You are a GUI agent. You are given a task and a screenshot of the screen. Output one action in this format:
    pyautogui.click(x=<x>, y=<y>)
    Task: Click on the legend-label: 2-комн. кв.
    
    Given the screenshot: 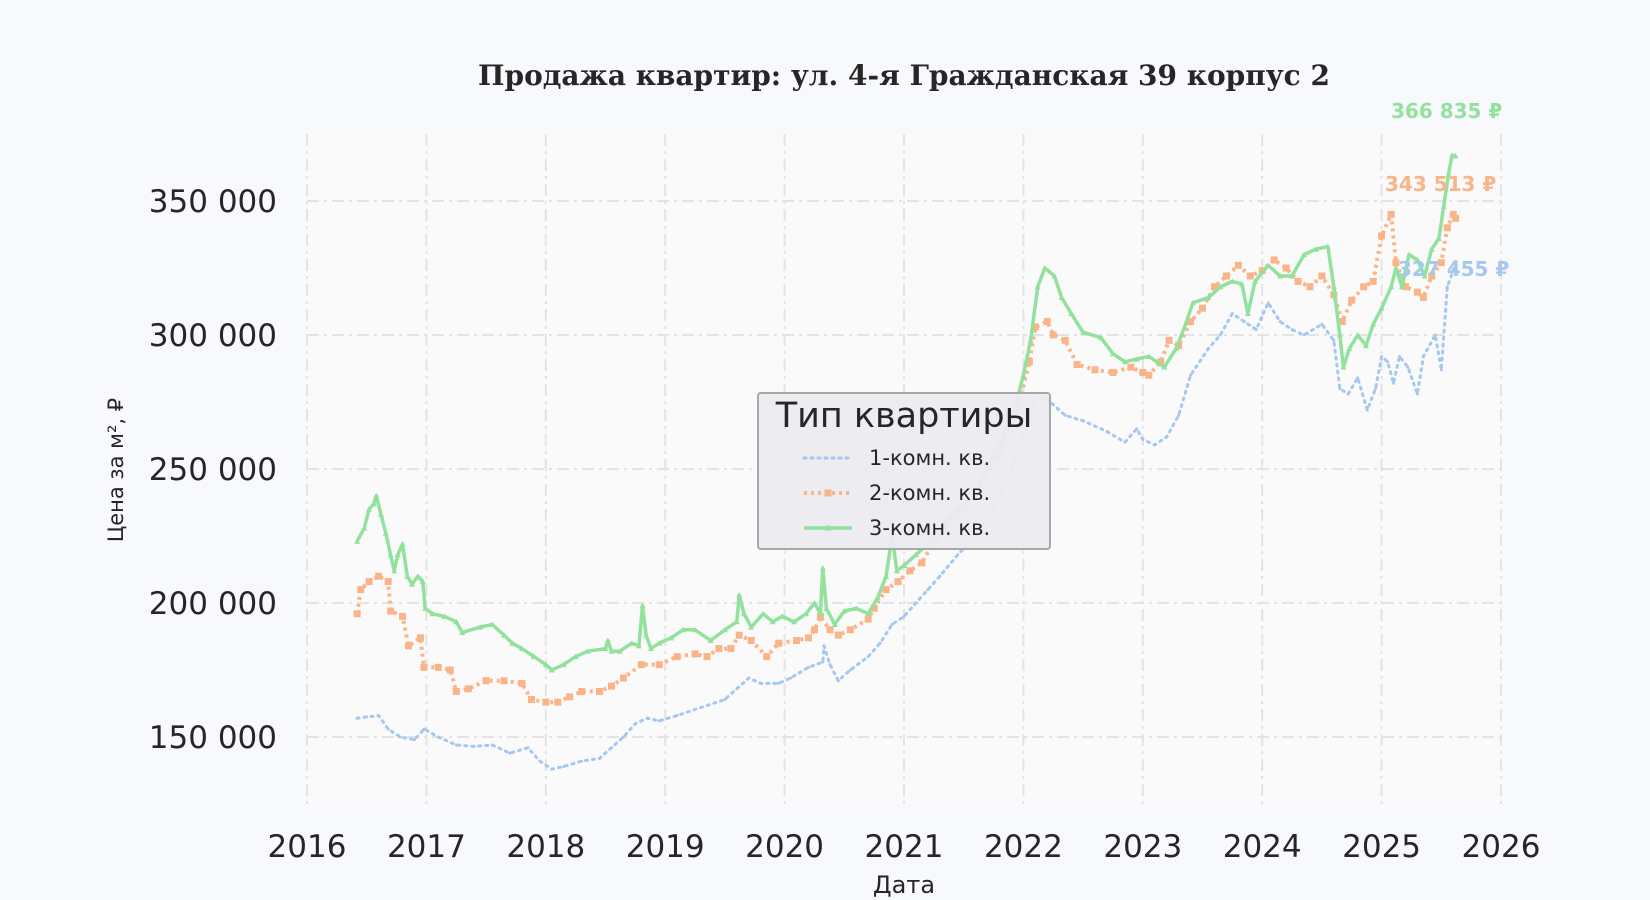 What is the action you would take?
    pyautogui.click(x=929, y=493)
    